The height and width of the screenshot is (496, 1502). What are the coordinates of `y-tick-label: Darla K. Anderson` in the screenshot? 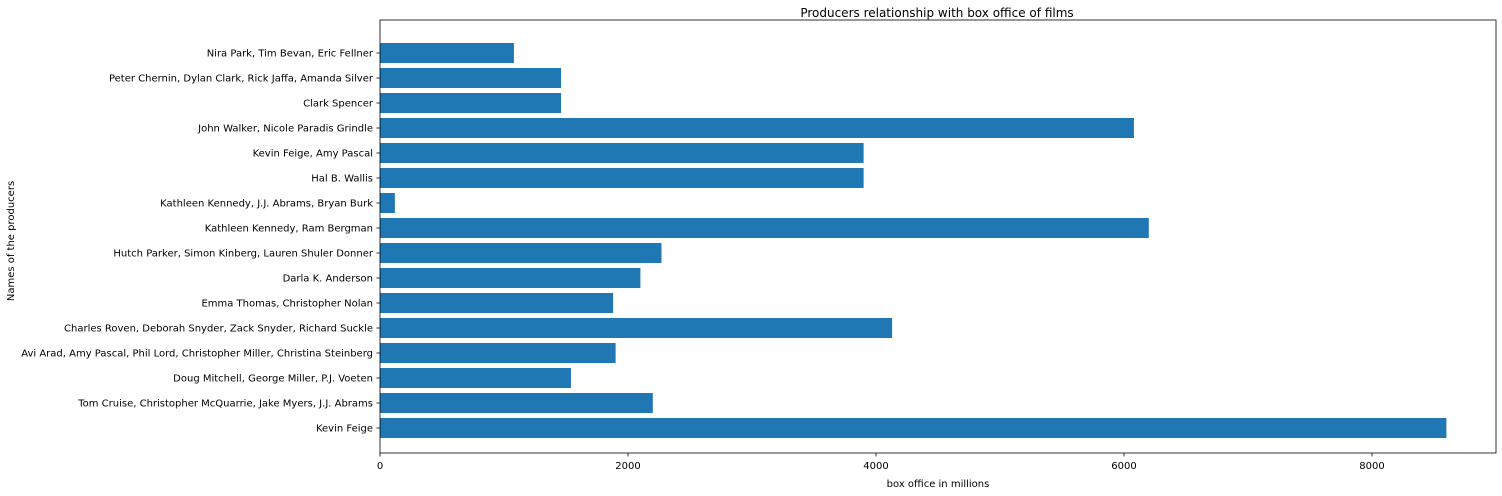 It's located at (328, 279).